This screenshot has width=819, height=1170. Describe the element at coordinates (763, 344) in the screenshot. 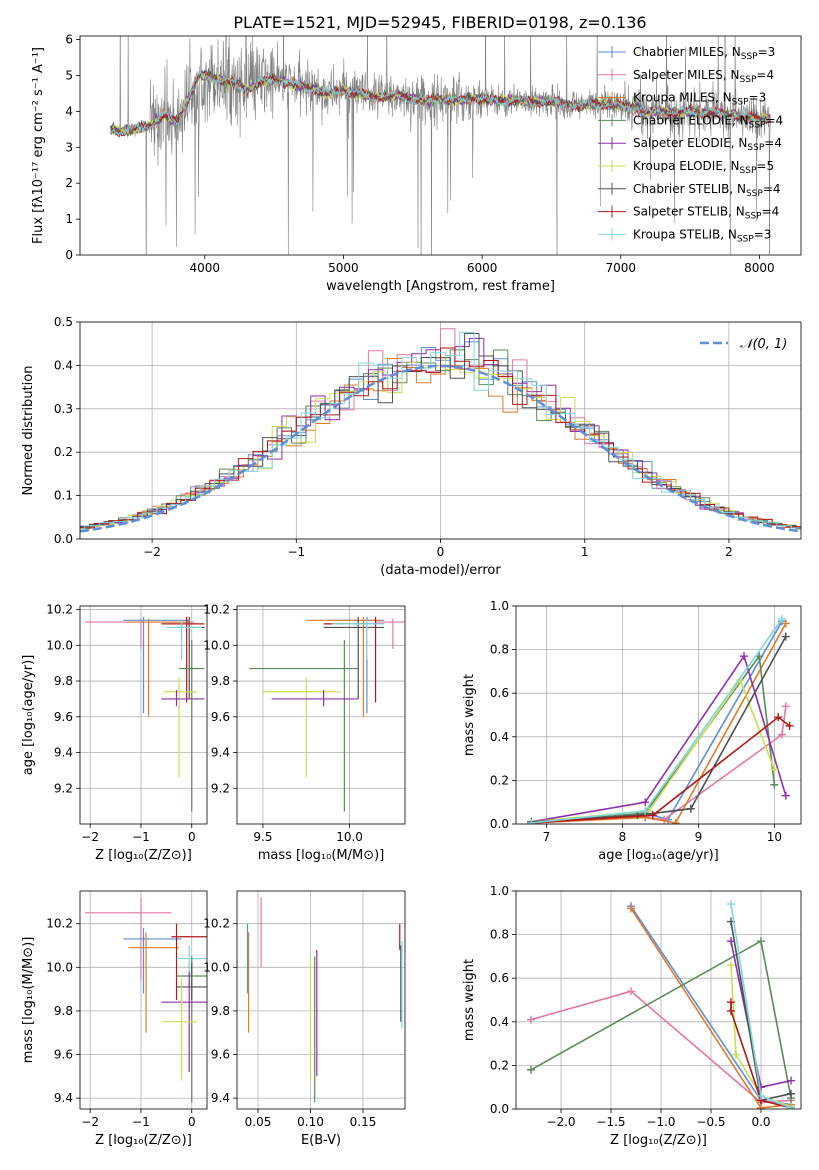

I see `legend-entry: 𝒩(0, 1)` at that location.